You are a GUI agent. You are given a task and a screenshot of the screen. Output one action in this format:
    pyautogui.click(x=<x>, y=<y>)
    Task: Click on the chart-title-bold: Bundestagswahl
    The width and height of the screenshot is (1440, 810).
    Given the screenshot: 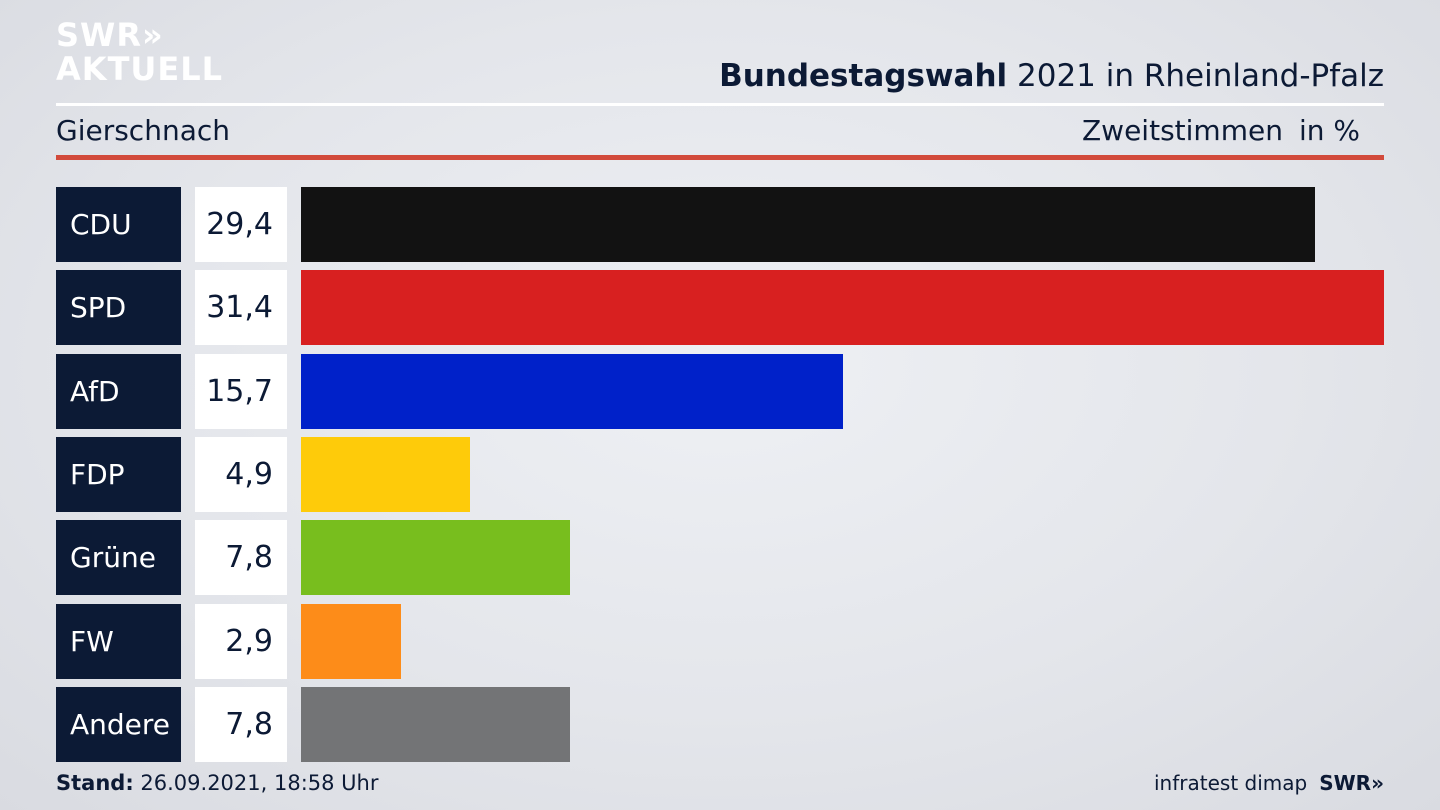 What is the action you would take?
    pyautogui.click(x=863, y=76)
    